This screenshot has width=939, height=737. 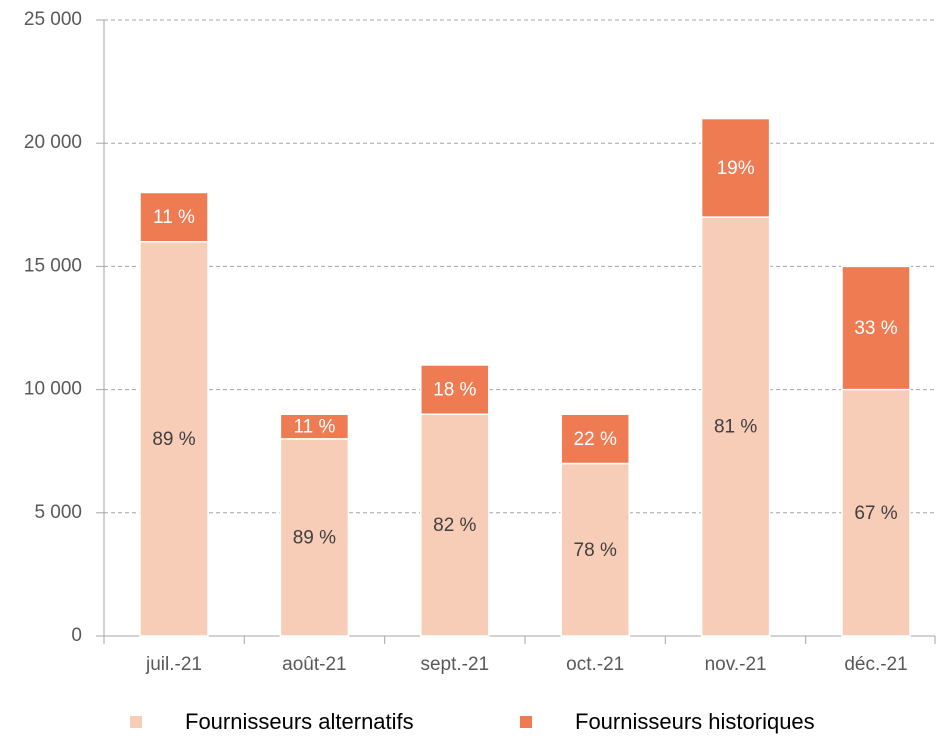 What do you see at coordinates (695, 721) in the screenshot?
I see `legend-label: Fournisseurs historiques` at bounding box center [695, 721].